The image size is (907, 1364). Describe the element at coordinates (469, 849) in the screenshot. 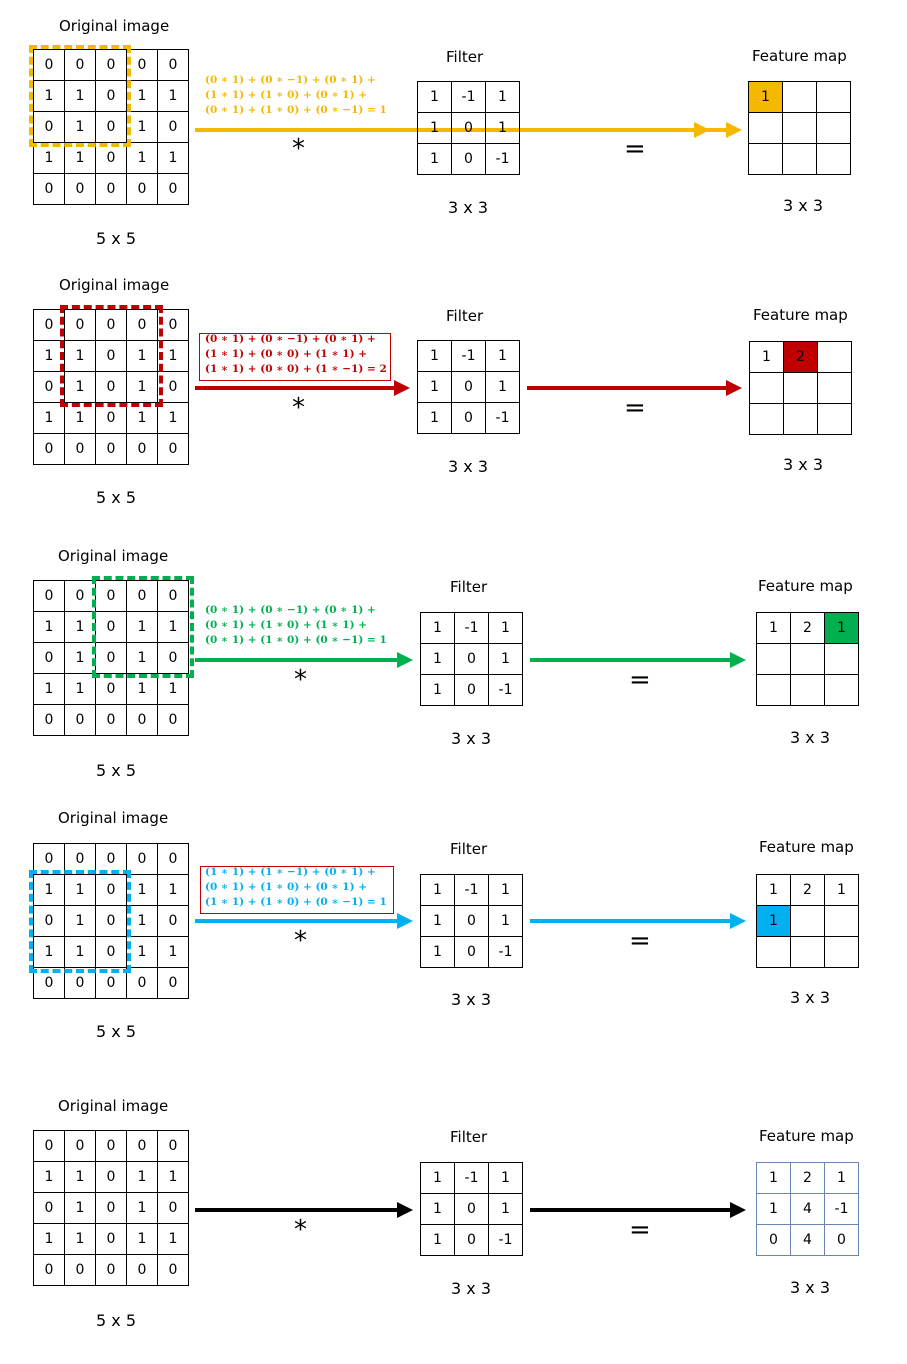

I see `filter-label: Filter` at that location.